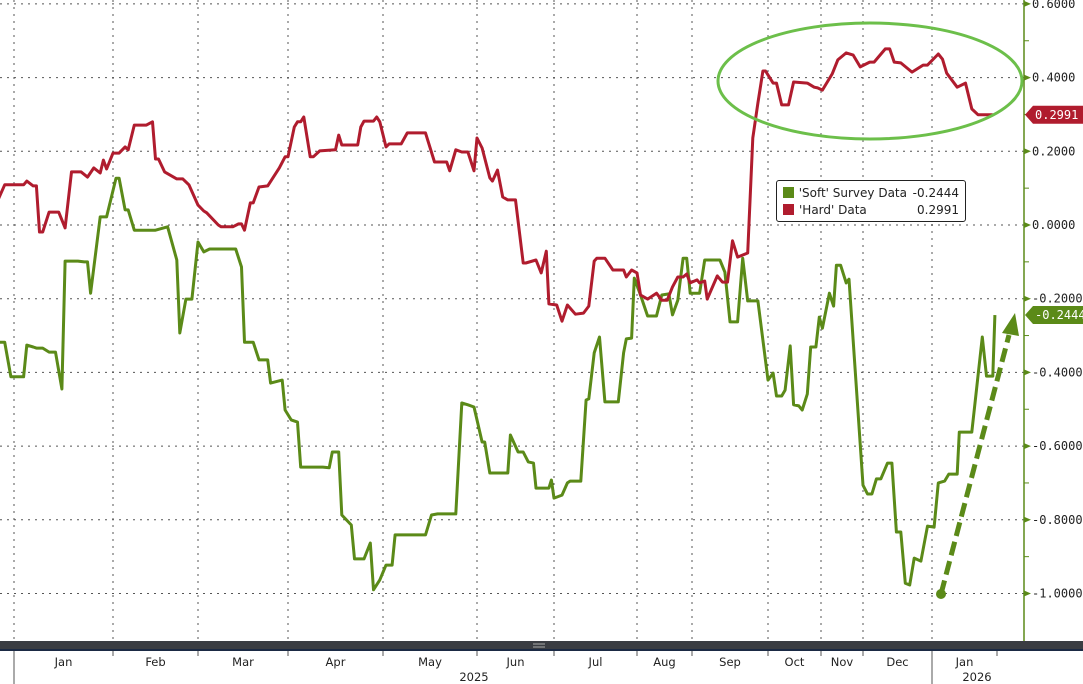 This screenshot has height=684, width=1083. I want to click on y-tick-label: 0.0000, so click(1053, 225).